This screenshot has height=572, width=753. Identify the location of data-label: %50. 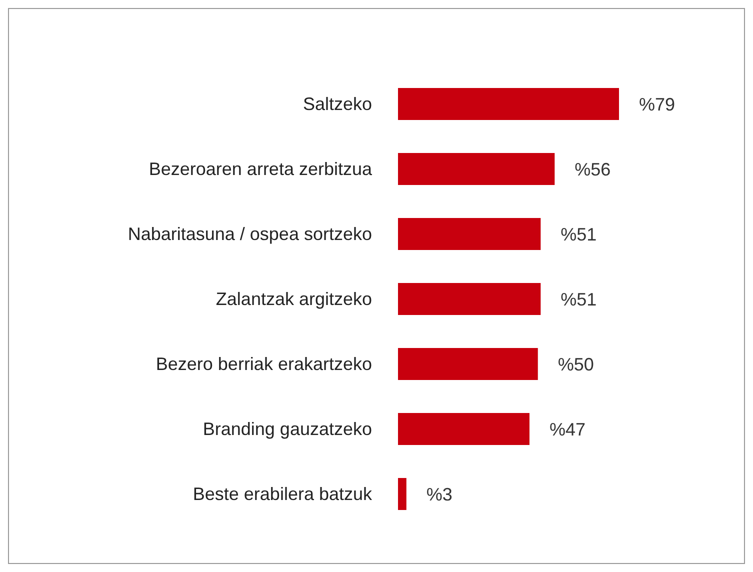
(576, 364).